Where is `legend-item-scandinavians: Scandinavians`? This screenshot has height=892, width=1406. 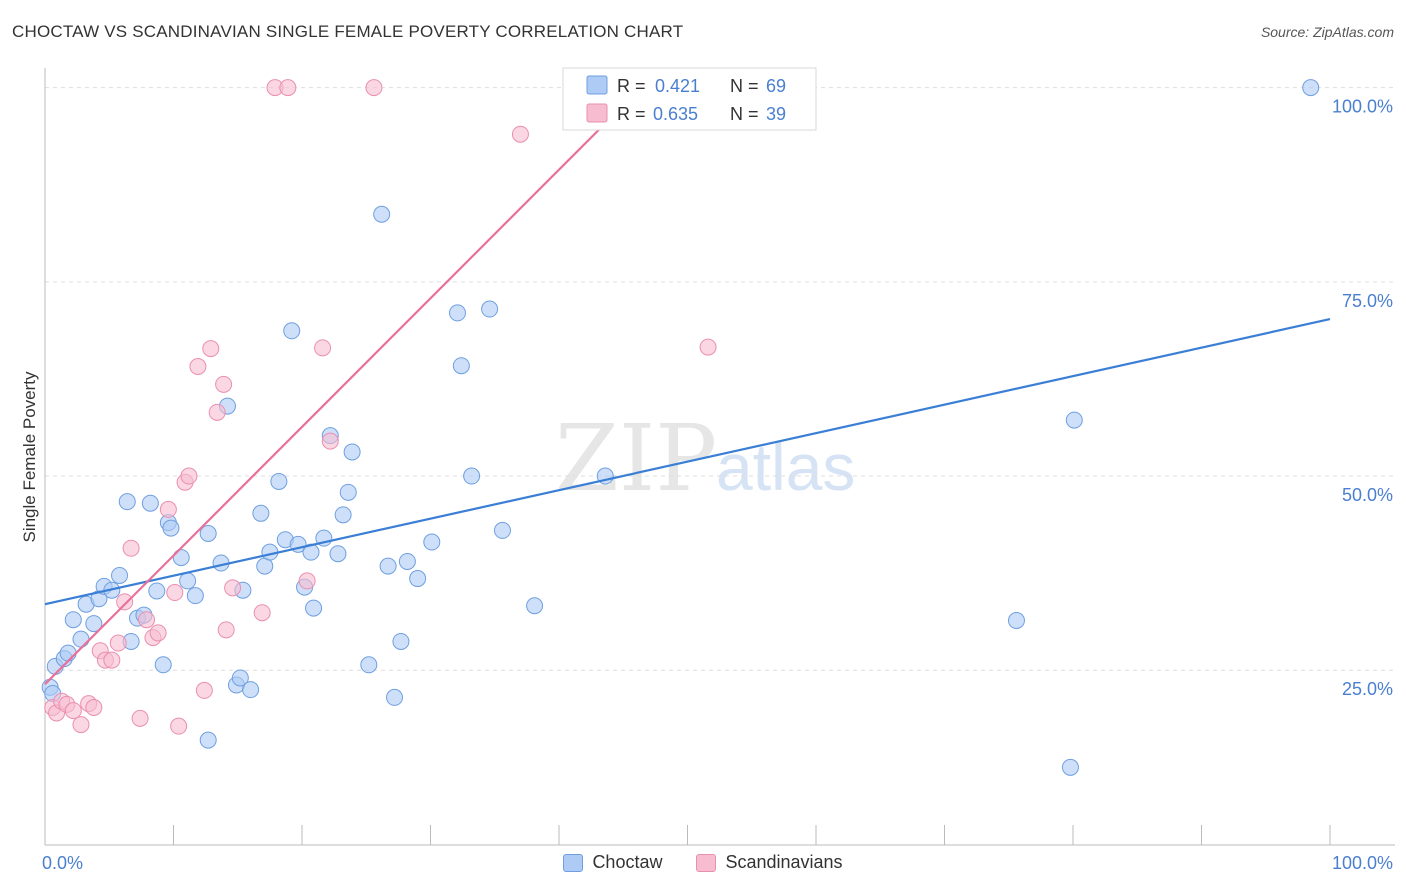 legend-item-scandinavians: Scandinavians is located at coordinates (769, 862).